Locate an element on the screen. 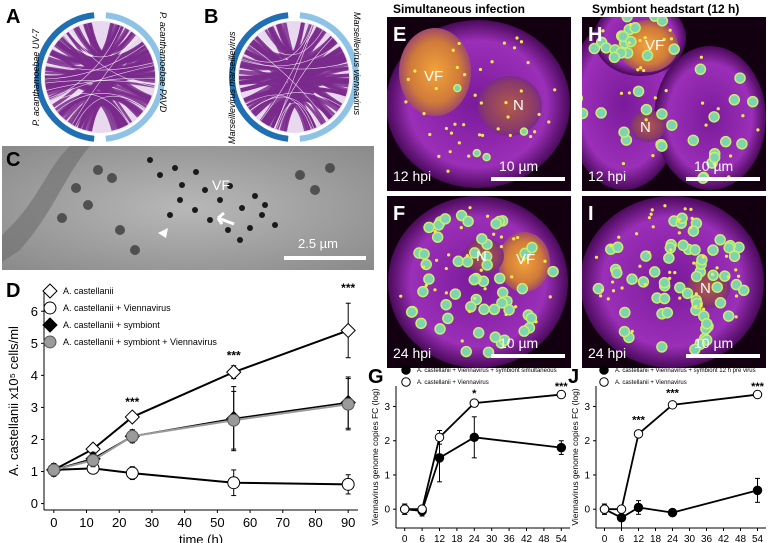 The image size is (768, 543). circos-b-chord-light is located at coordinates (290, 55).